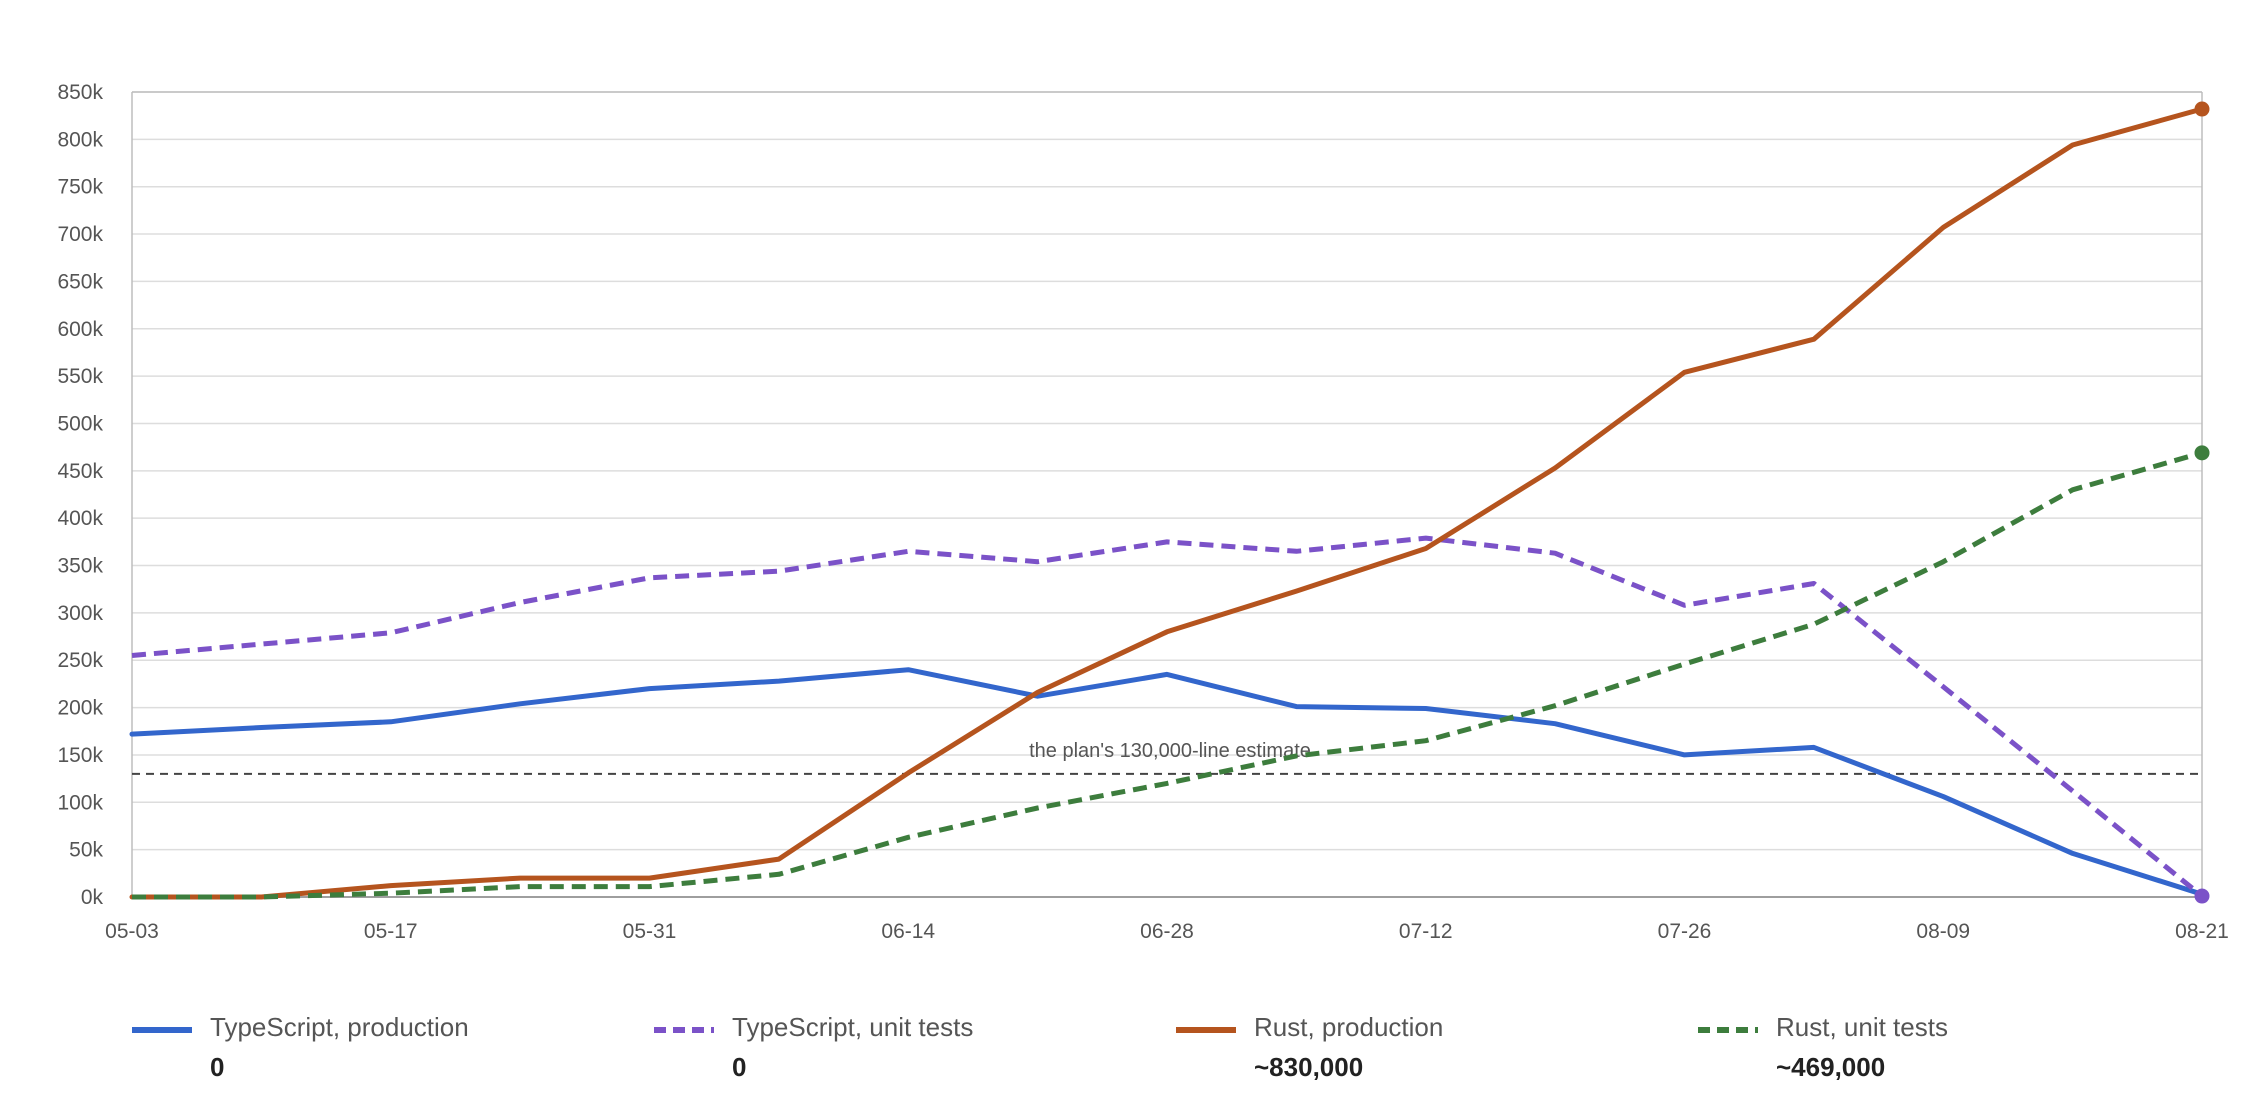  What do you see at coordinates (2202, 931) in the screenshot?
I see `x-tick-label: 08-21` at bounding box center [2202, 931].